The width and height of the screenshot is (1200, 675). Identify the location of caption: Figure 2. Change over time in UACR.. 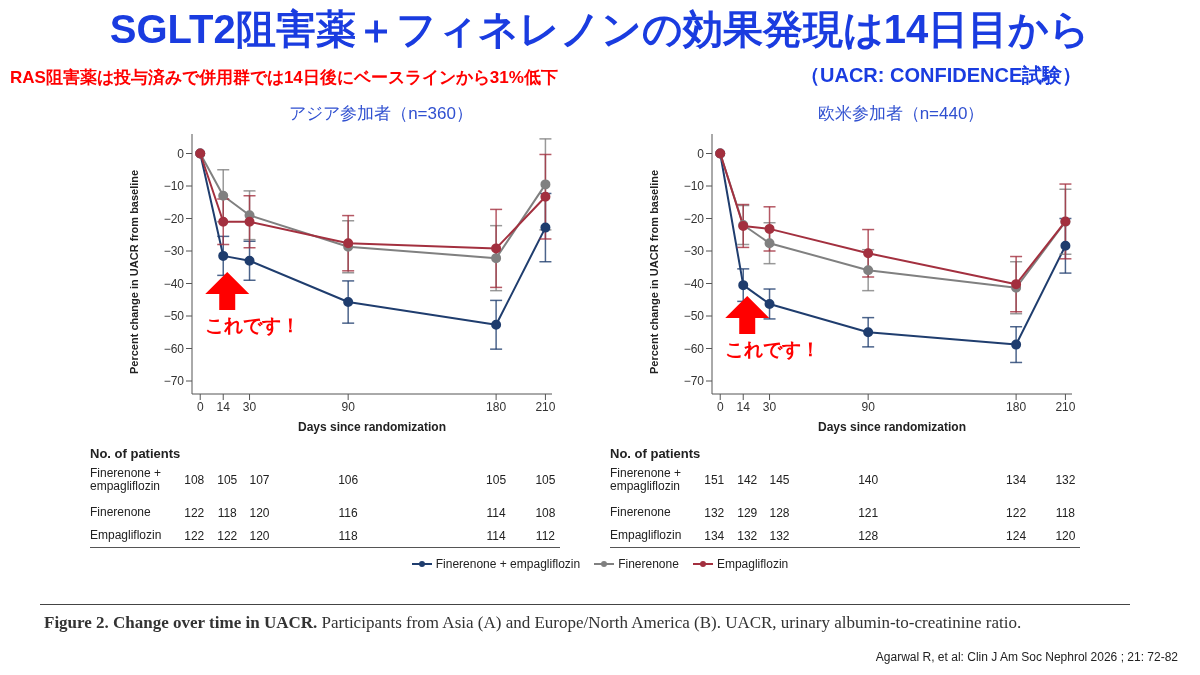
(181, 622).